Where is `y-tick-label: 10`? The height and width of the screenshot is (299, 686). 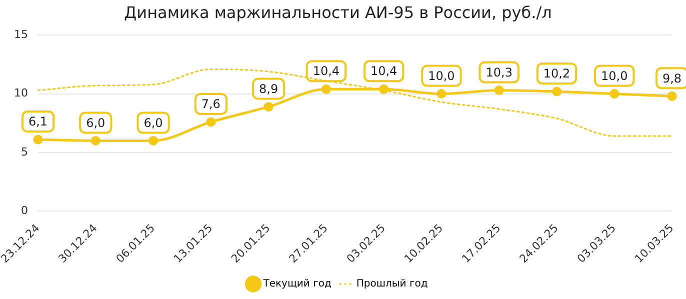 y-tick-label: 10 is located at coordinates (21, 93).